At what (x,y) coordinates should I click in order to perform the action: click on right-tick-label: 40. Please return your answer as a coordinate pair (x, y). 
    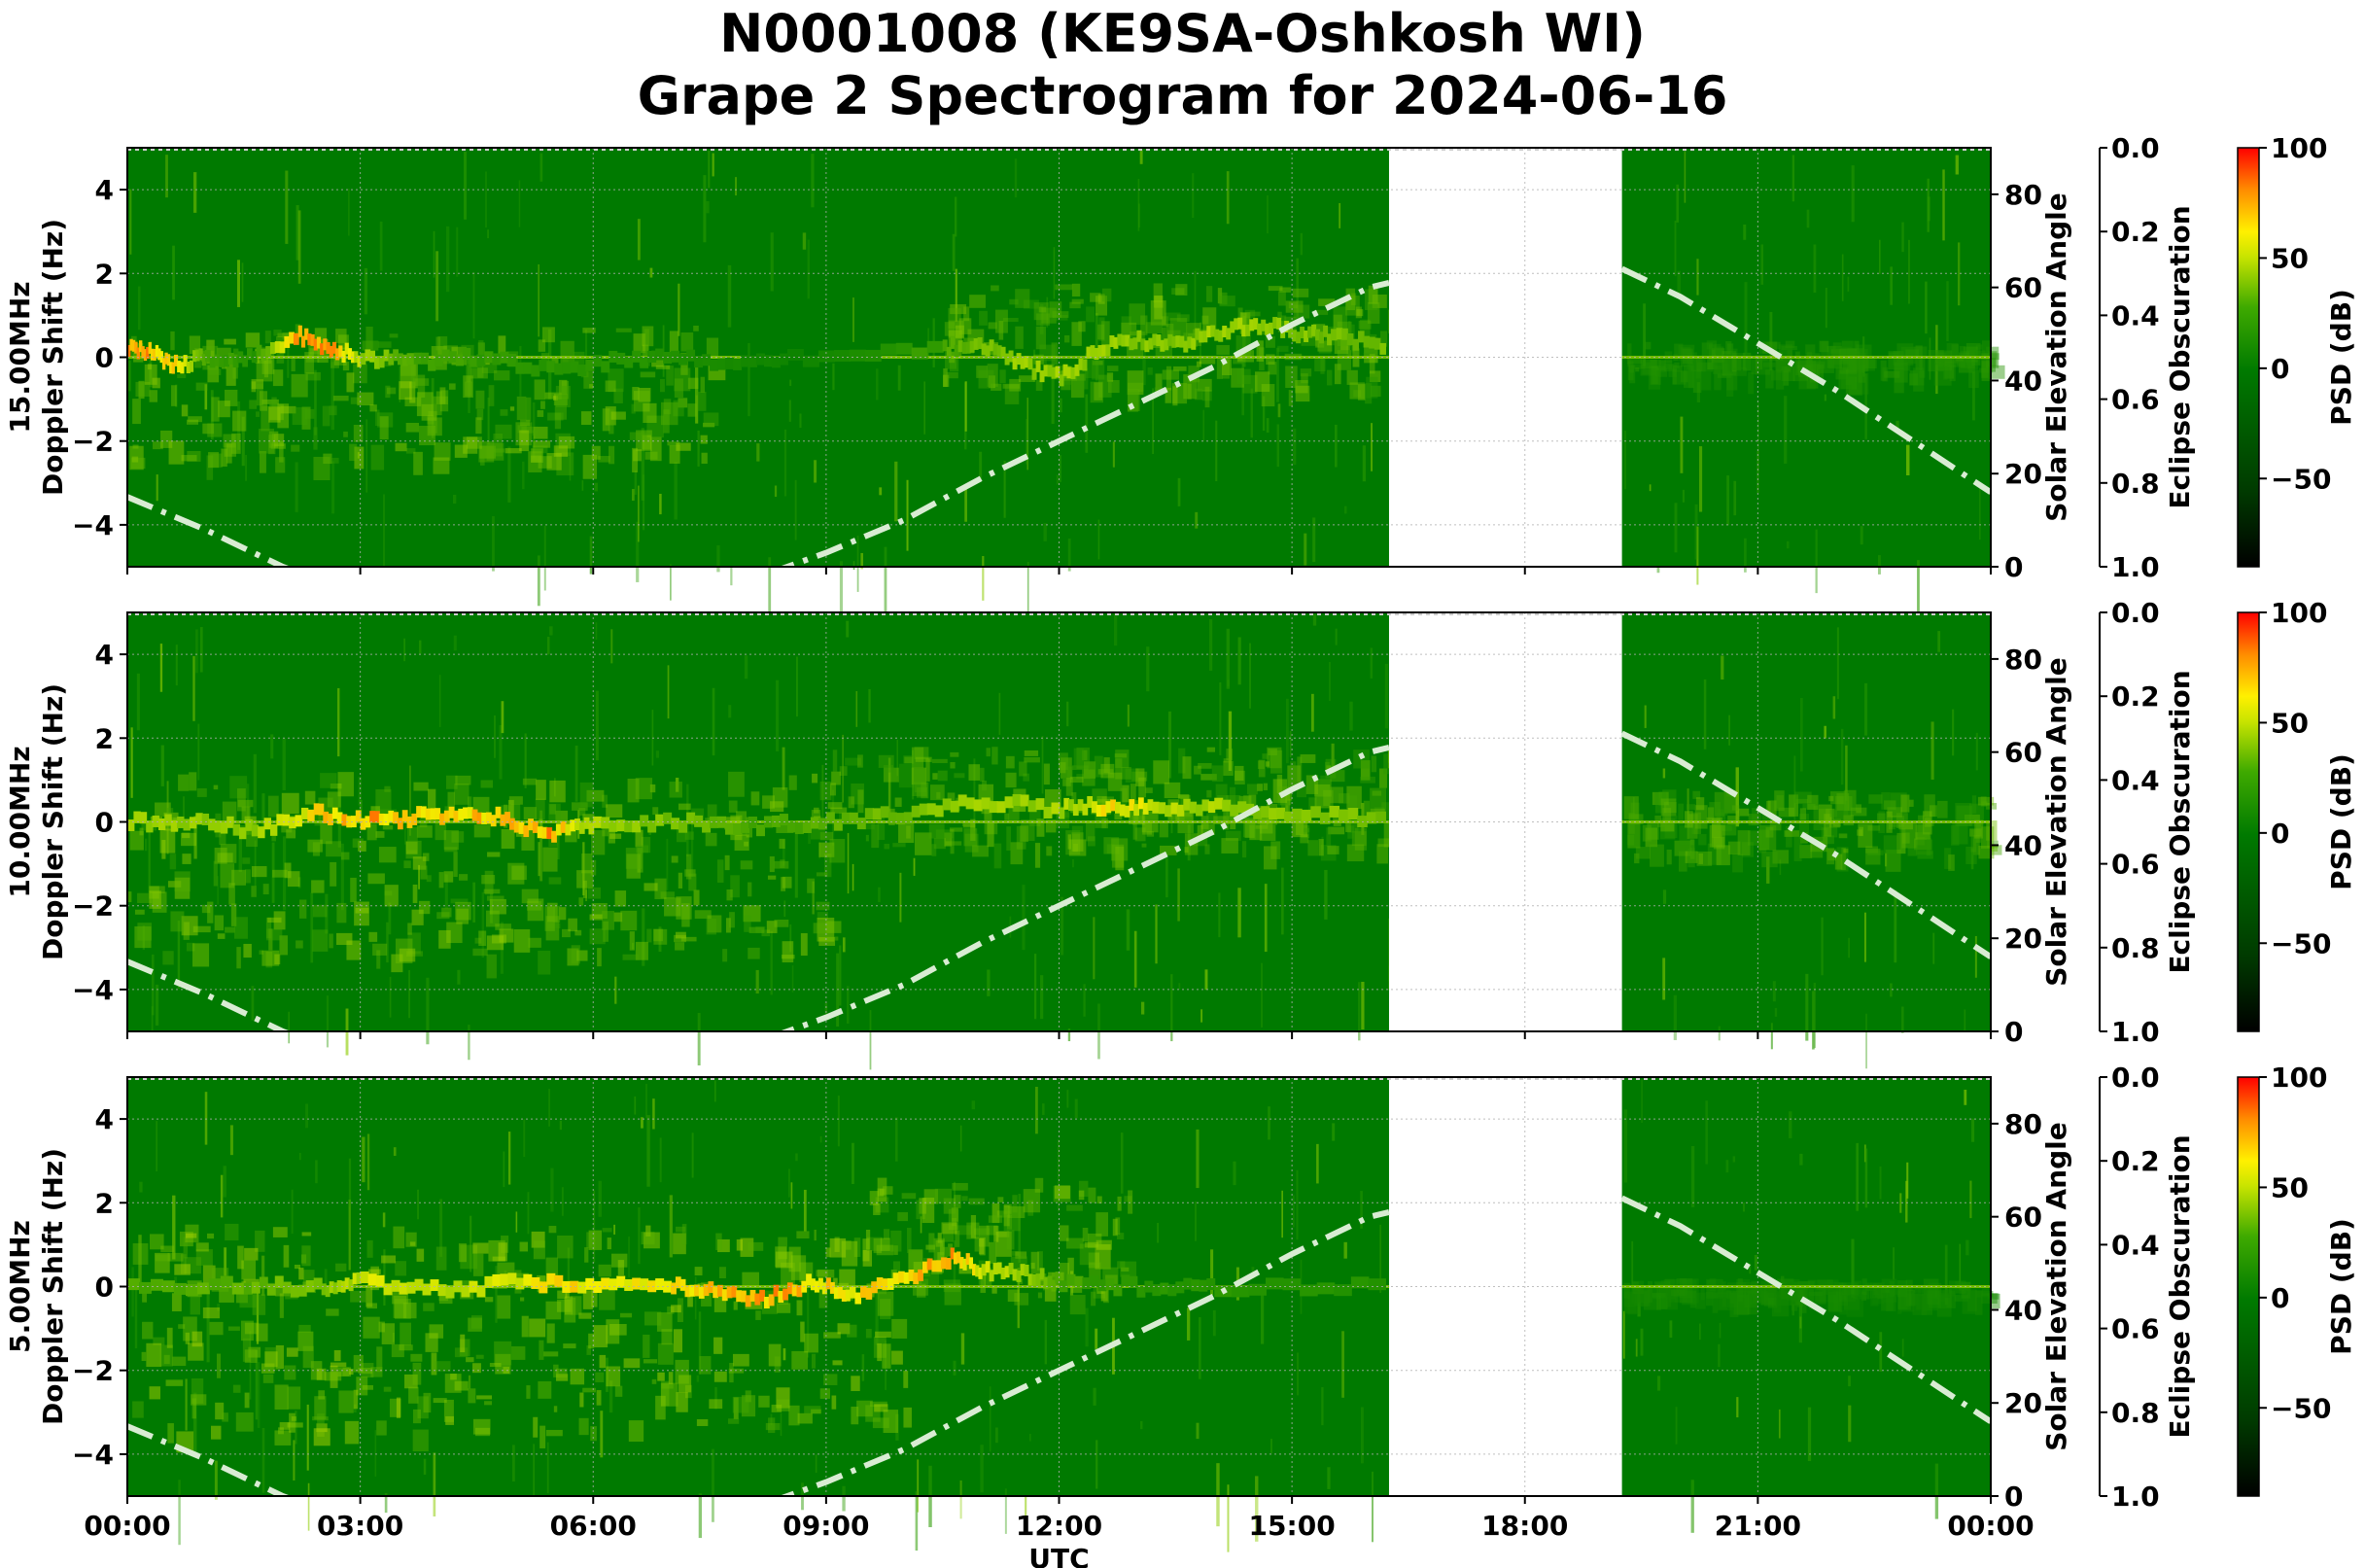
    Looking at the image, I should click on (2023, 1310).